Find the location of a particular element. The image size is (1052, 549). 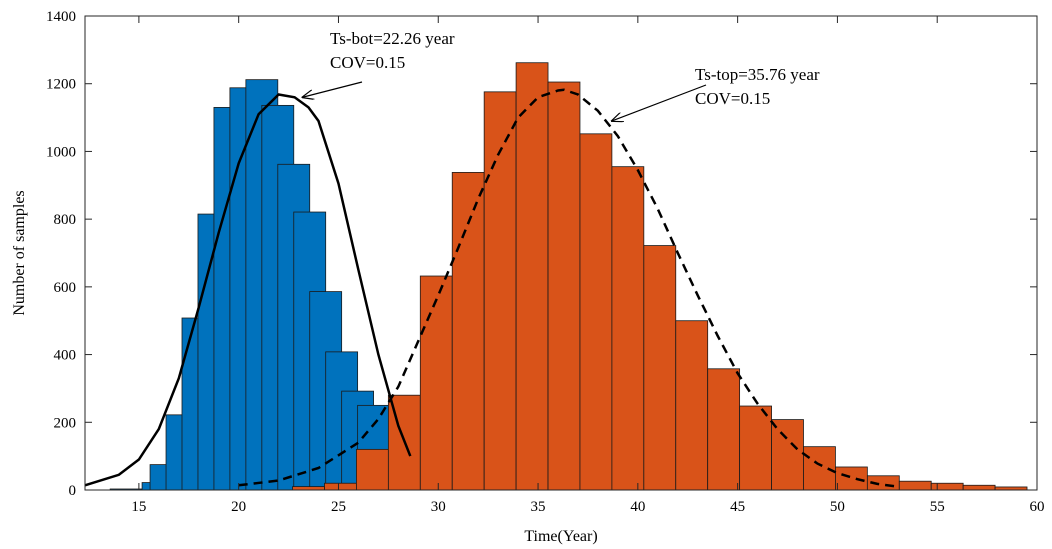

x-tick-label: 25 is located at coordinates (338, 507).